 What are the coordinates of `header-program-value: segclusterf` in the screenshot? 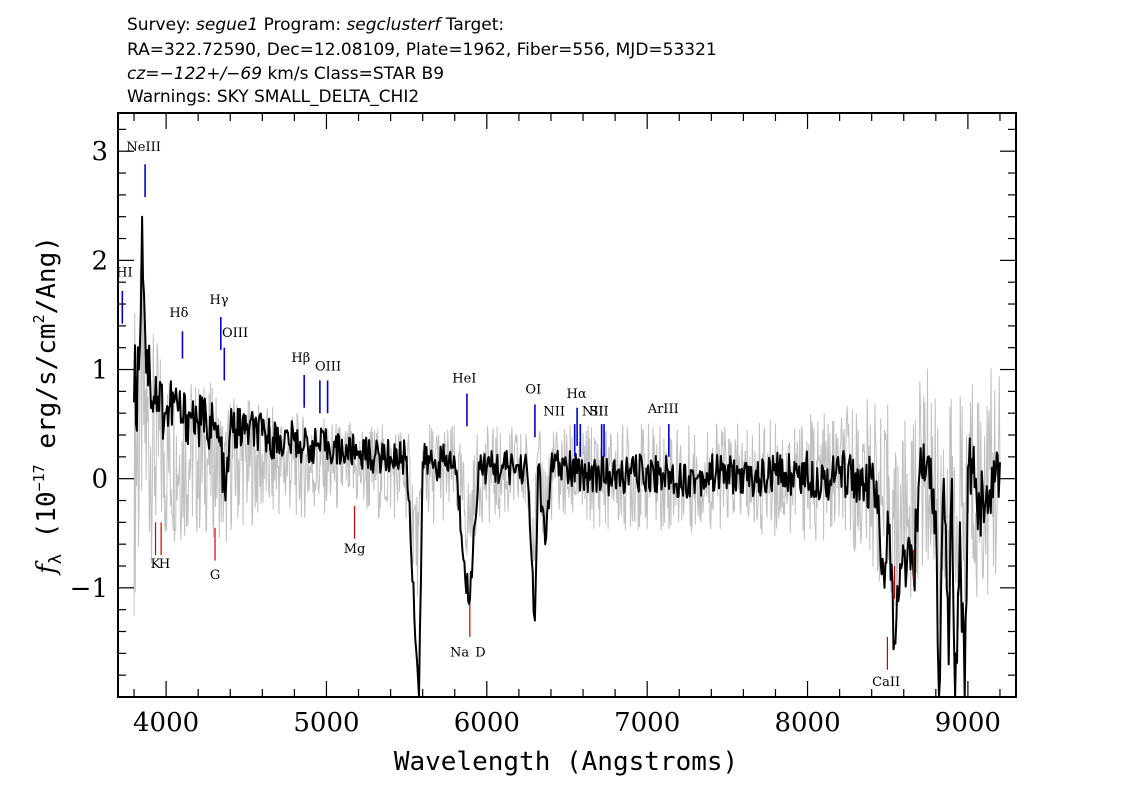 It's located at (394, 25).